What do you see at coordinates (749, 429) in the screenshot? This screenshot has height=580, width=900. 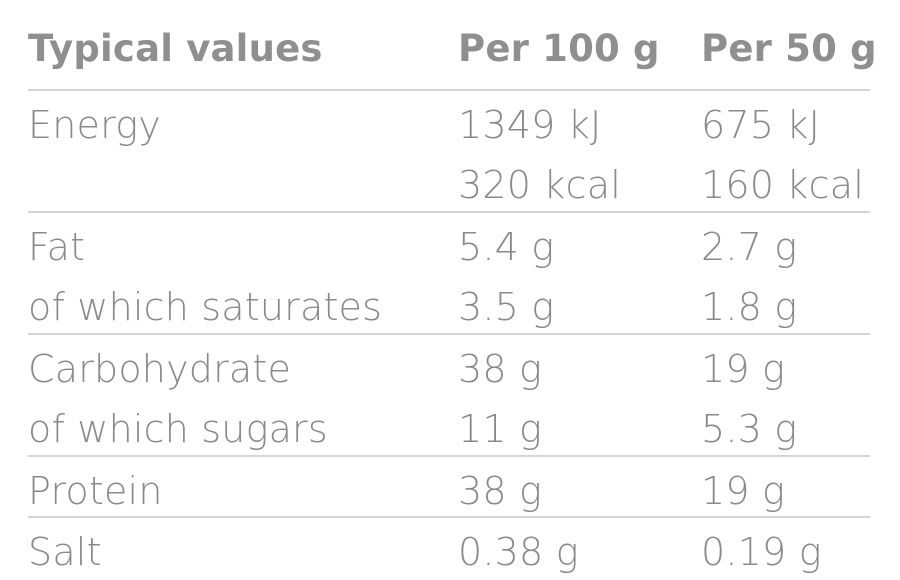 I see `row-value-per50: 5.3 g` at bounding box center [749, 429].